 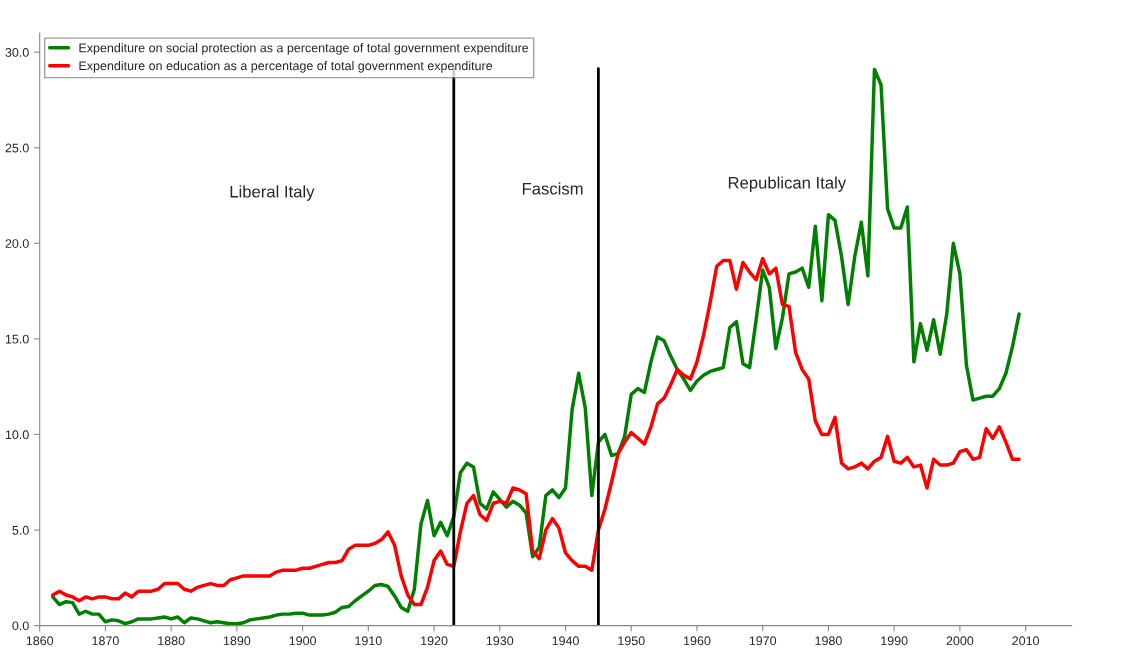 I want to click on x-tick-label: 1960, so click(x=697, y=641).